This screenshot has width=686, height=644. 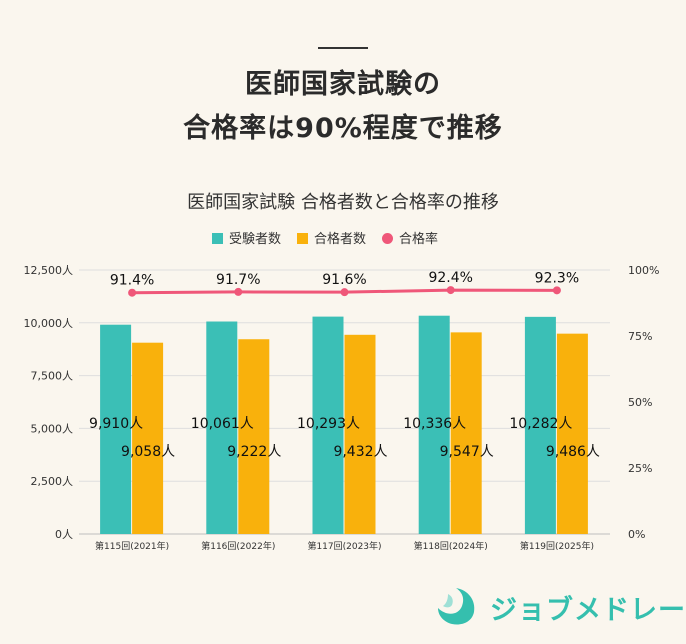 I want to click on x-tick-label: 第119回(2025年), so click(x=557, y=546).